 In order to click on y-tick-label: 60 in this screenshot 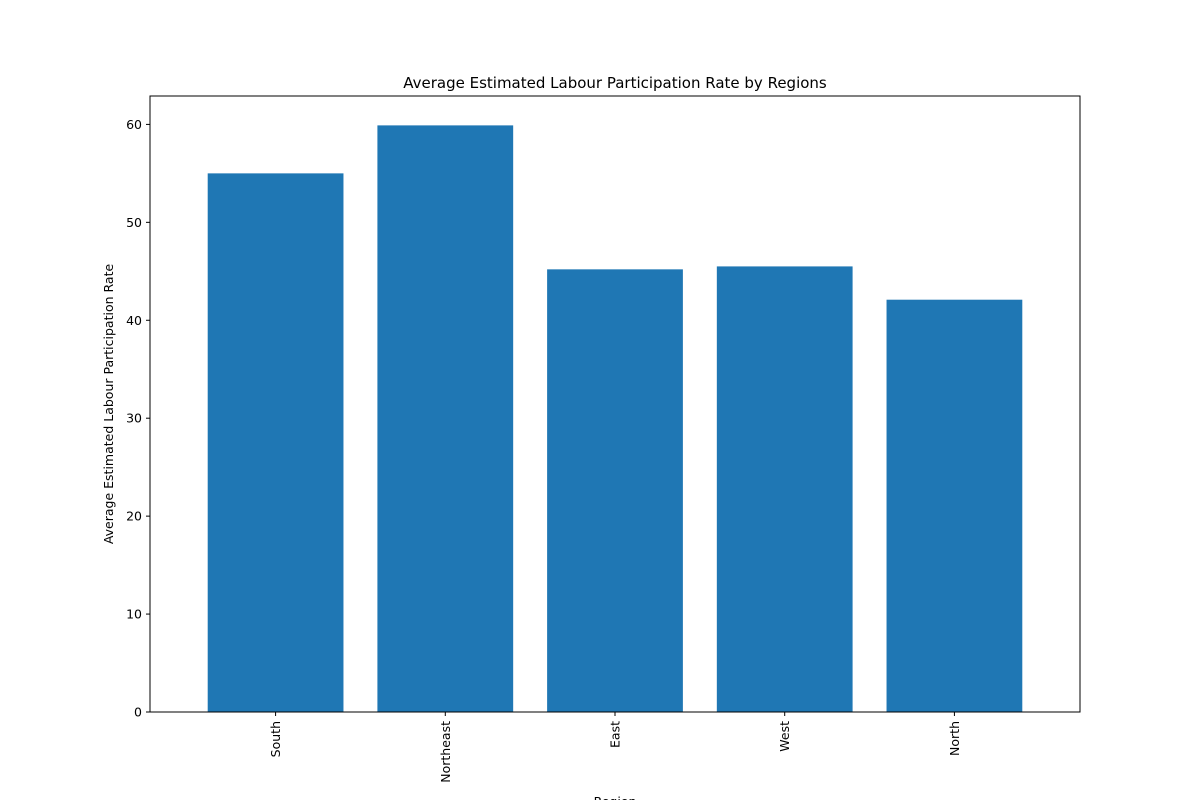, I will do `click(134, 124)`.